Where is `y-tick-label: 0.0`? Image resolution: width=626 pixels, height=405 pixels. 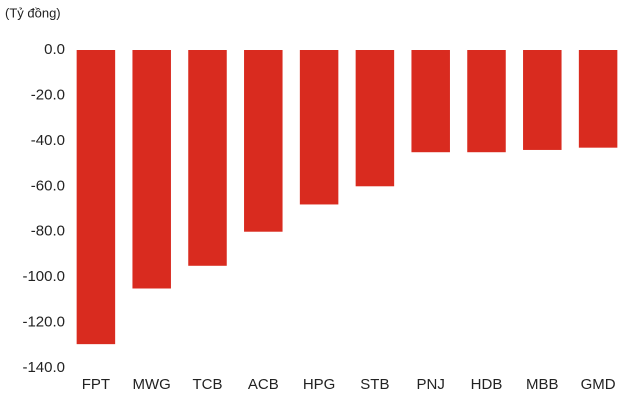 y-tick-label: 0.0 is located at coordinates (54, 49).